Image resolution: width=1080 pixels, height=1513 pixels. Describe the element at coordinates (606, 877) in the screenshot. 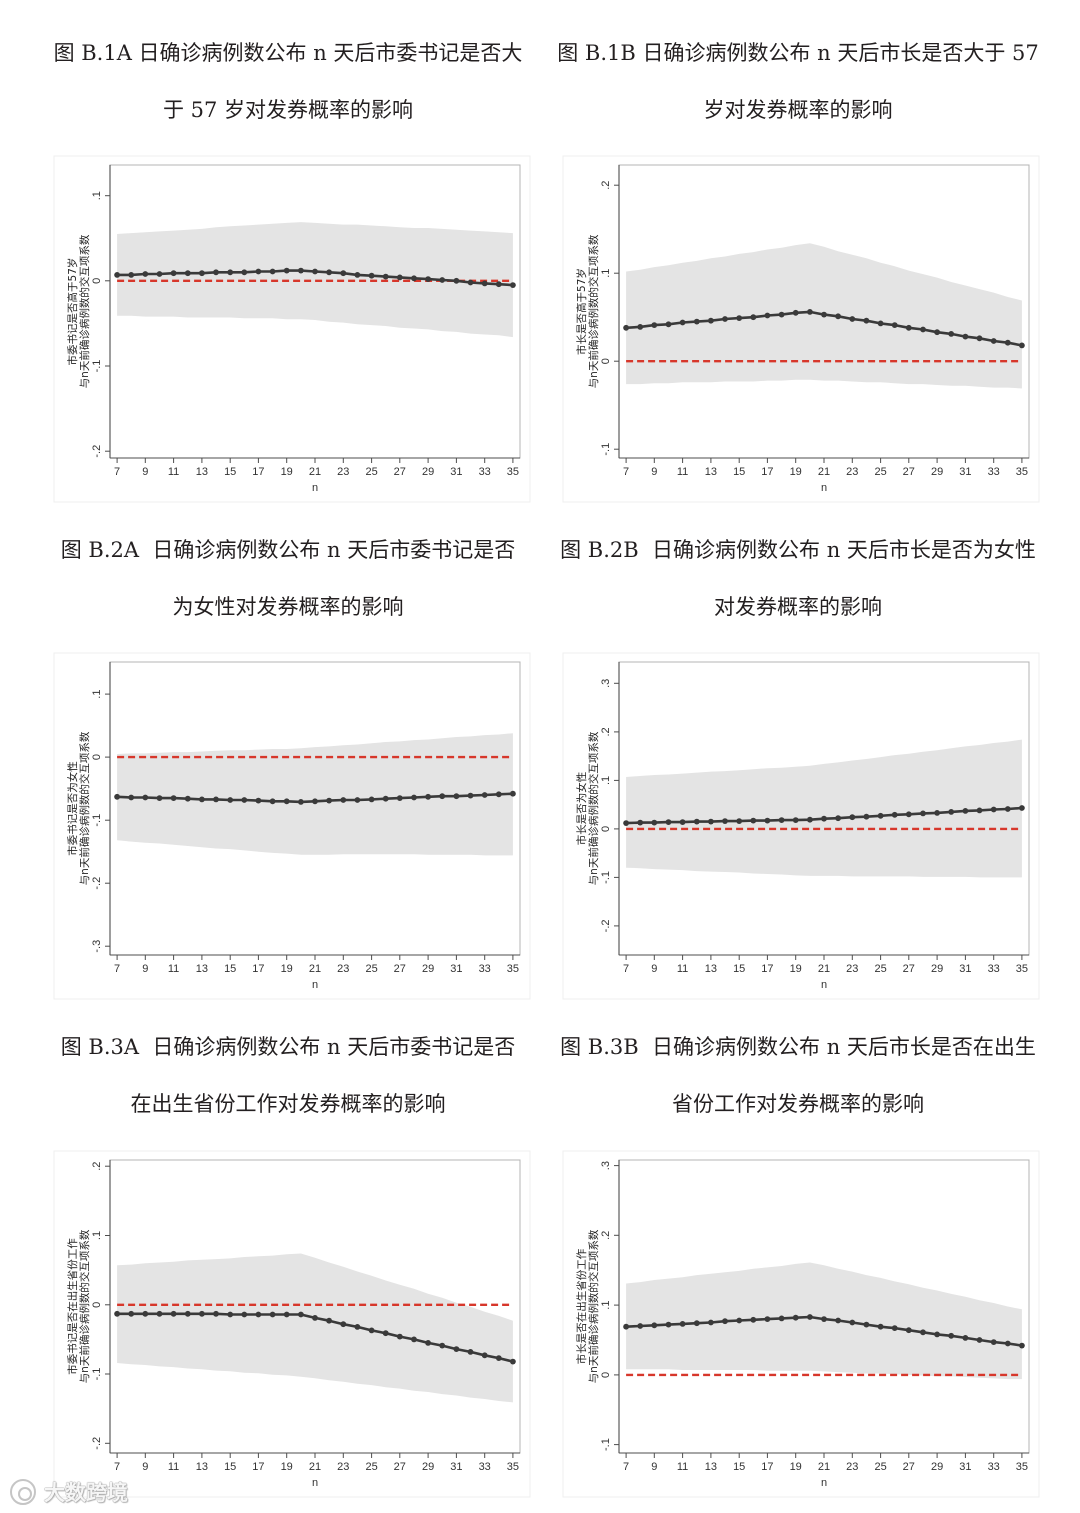

I see `y-tick-label: -.1` at that location.